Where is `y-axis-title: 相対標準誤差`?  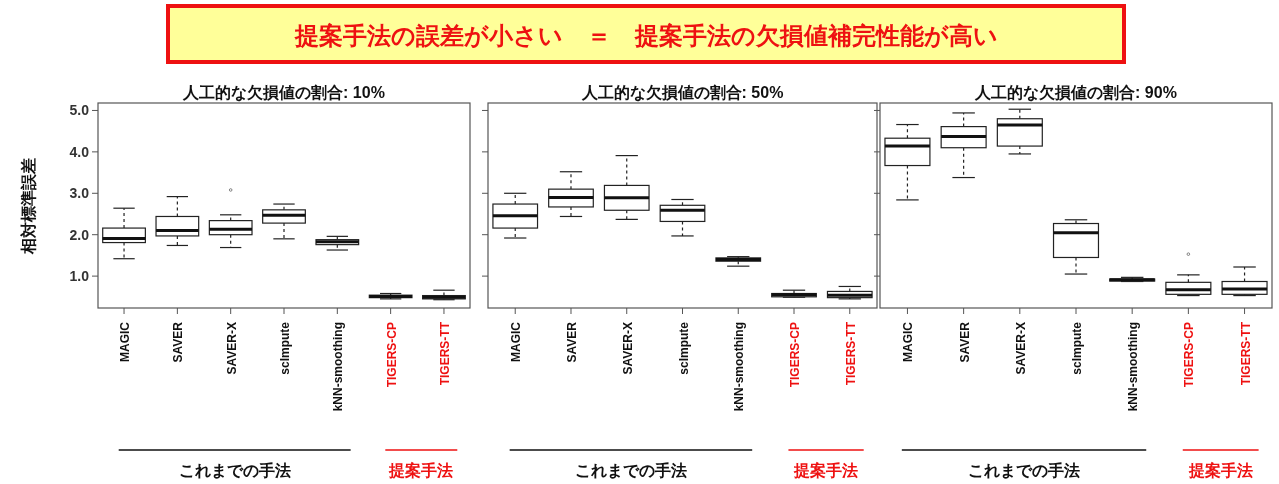
y-axis-title: 相対標準誤差 is located at coordinates (28, 206).